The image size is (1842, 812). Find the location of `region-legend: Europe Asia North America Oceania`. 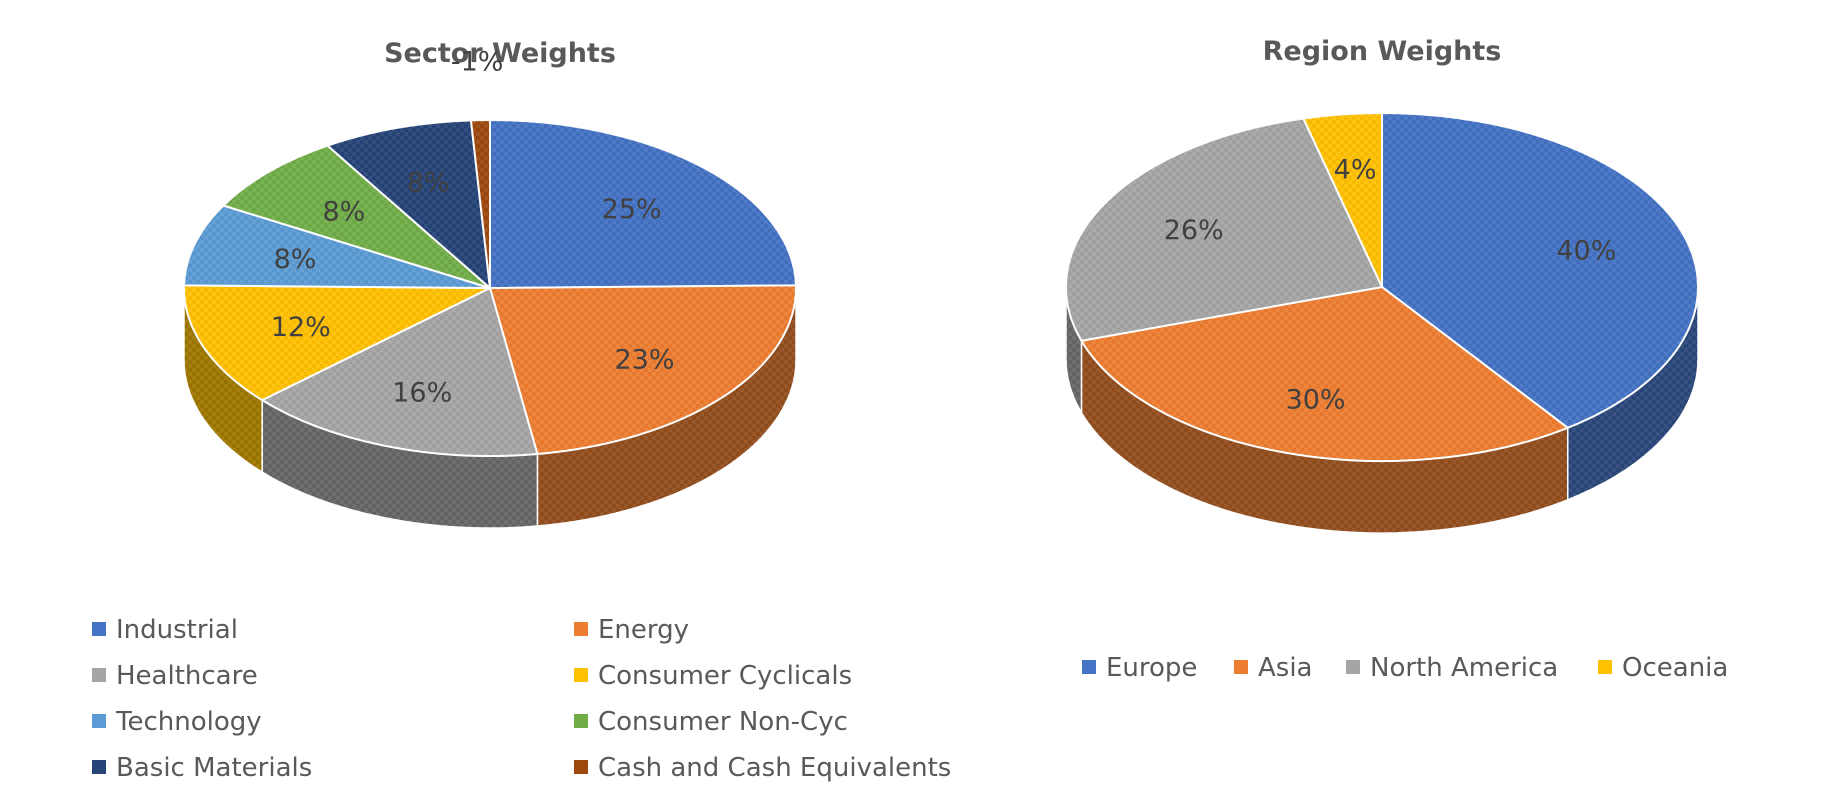

region-legend: Europe Asia North America Oceania is located at coordinates (1405, 668).